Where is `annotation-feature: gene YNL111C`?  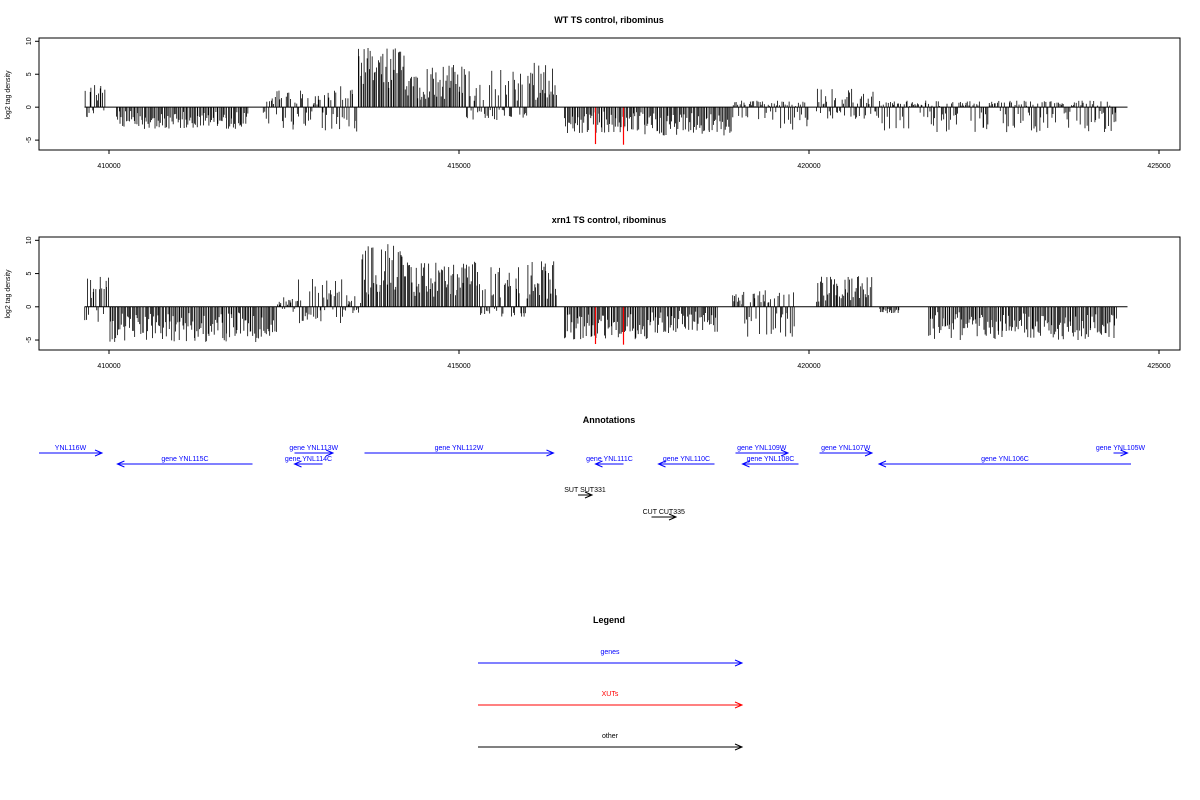 annotation-feature: gene YNL111C is located at coordinates (609, 462).